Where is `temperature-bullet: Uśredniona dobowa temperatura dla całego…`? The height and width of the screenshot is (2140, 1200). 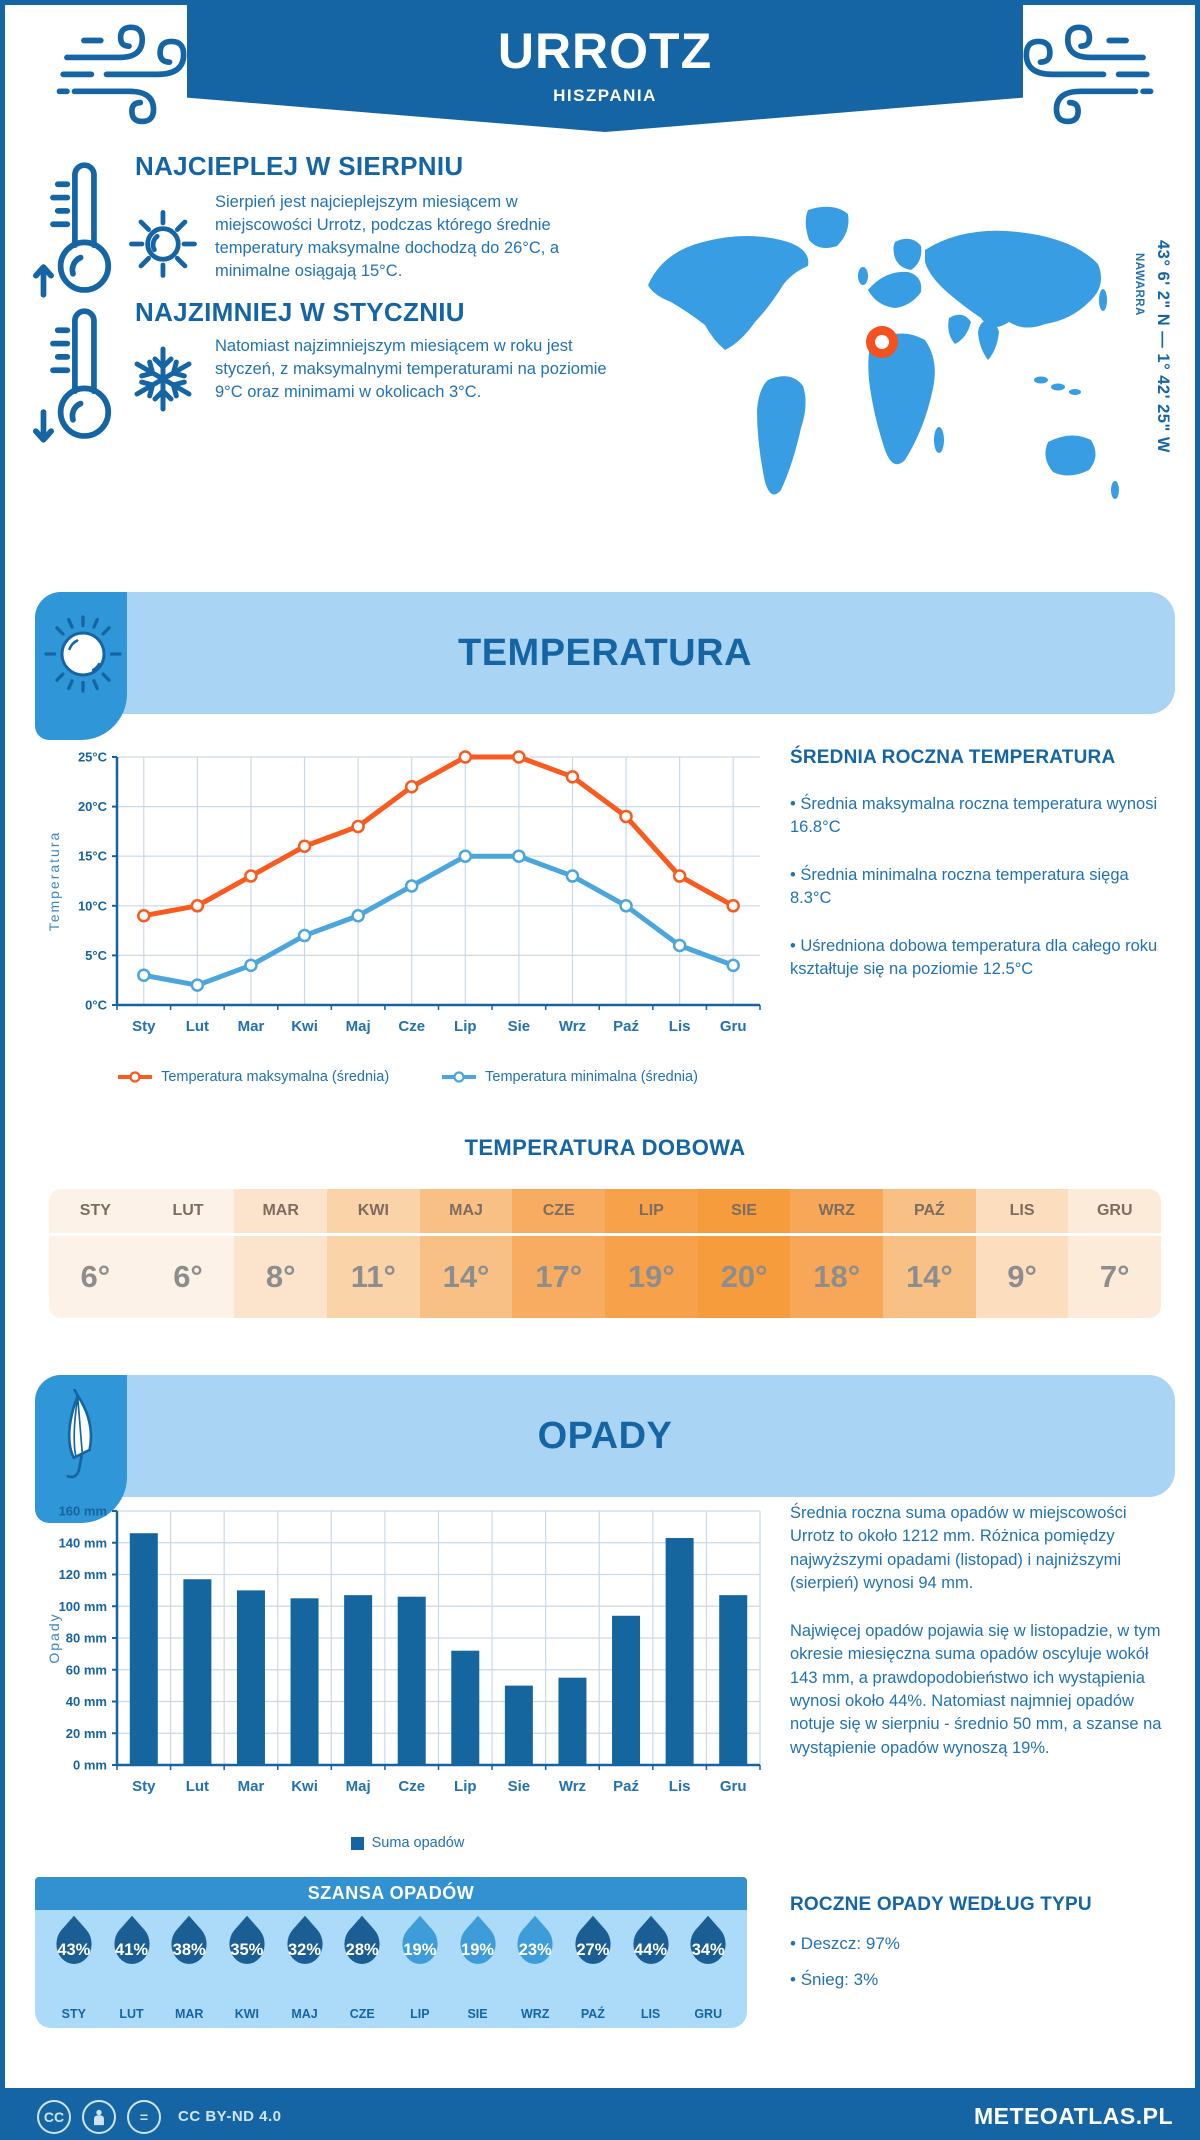 temperature-bullet: Uśredniona dobowa temperatura dla całego… is located at coordinates (981, 958).